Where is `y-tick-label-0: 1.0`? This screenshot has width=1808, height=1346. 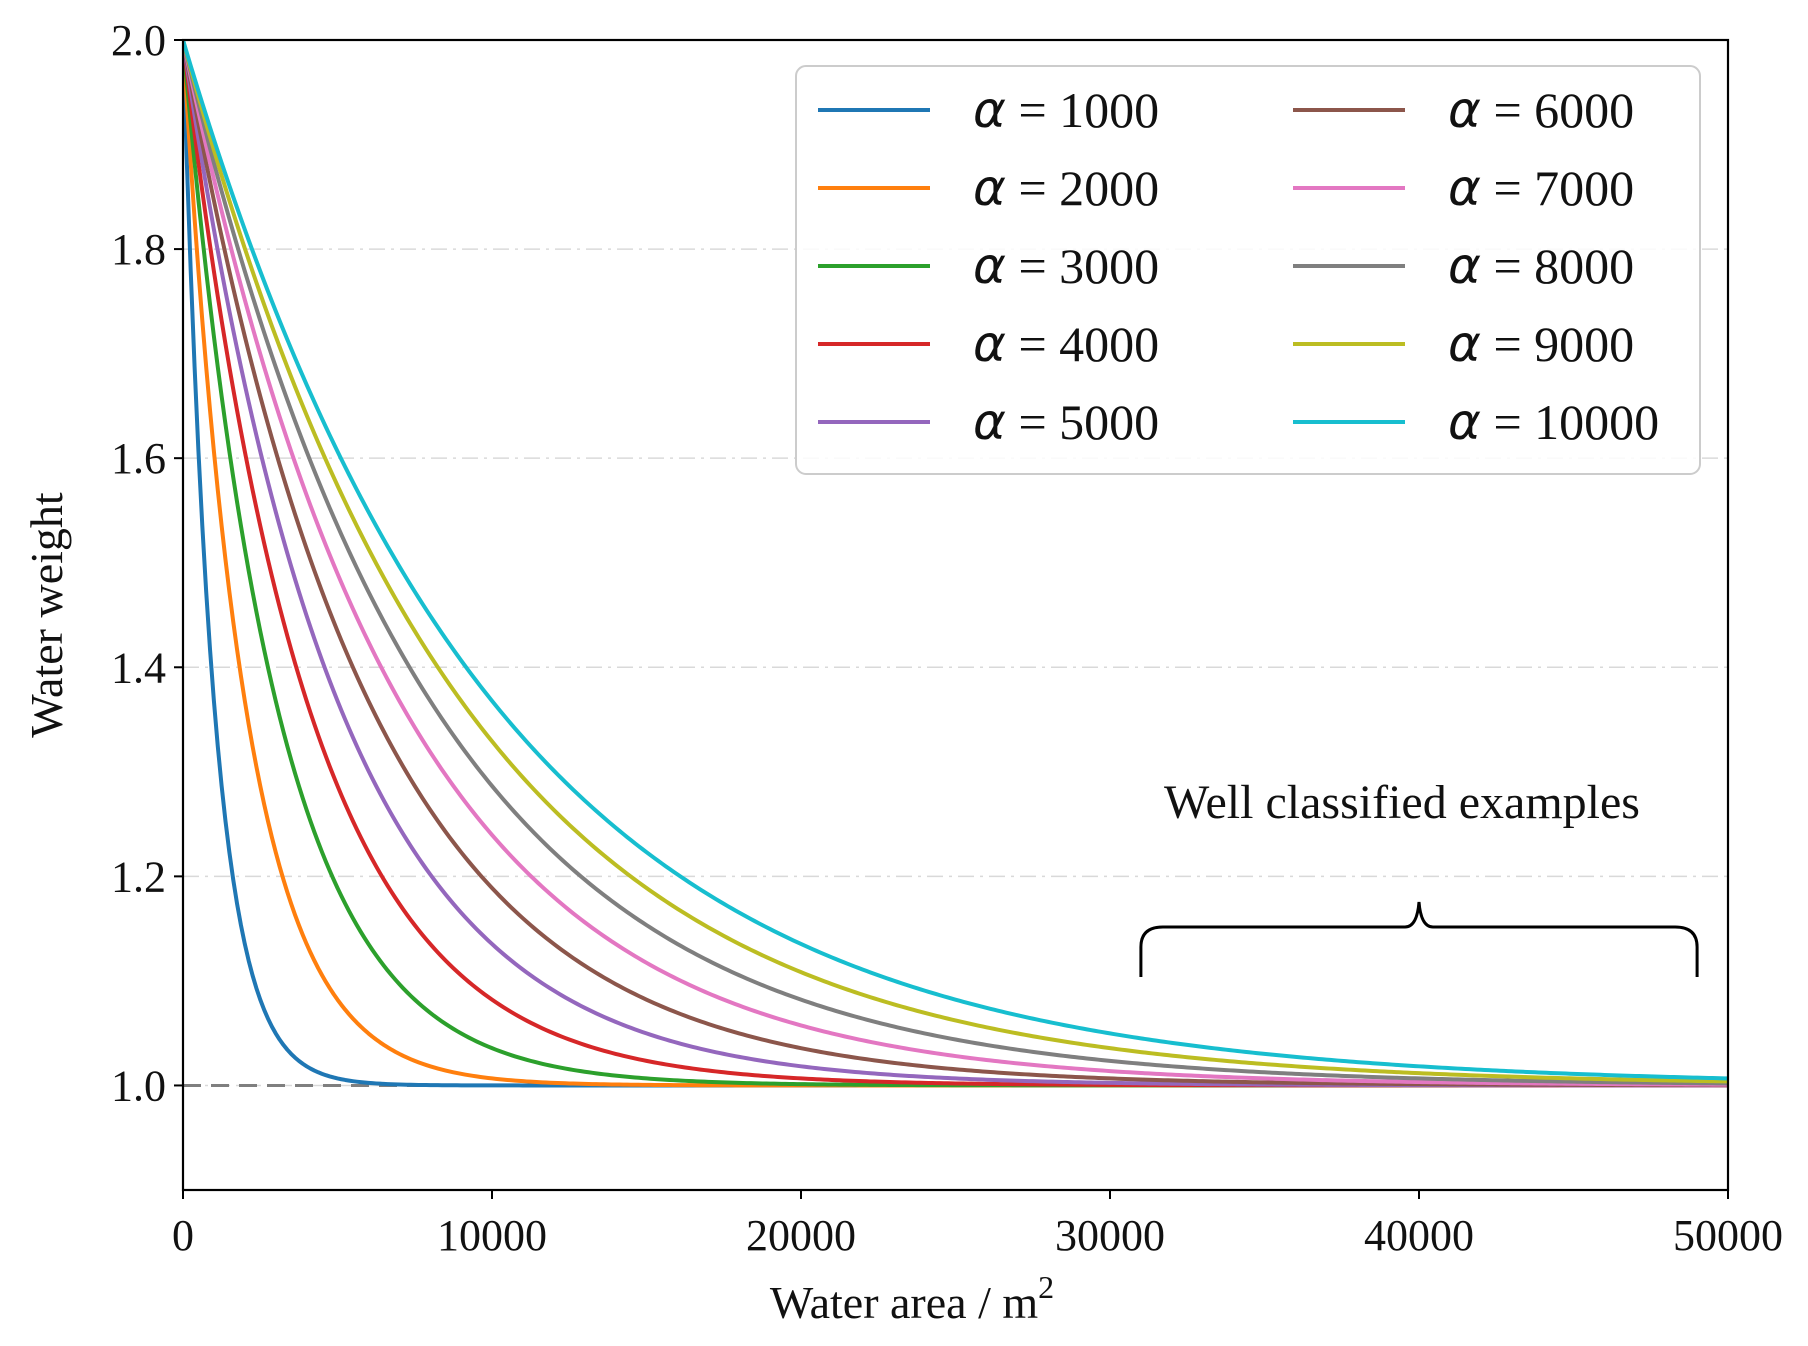 y-tick-label-0: 1.0 is located at coordinates (138, 1085).